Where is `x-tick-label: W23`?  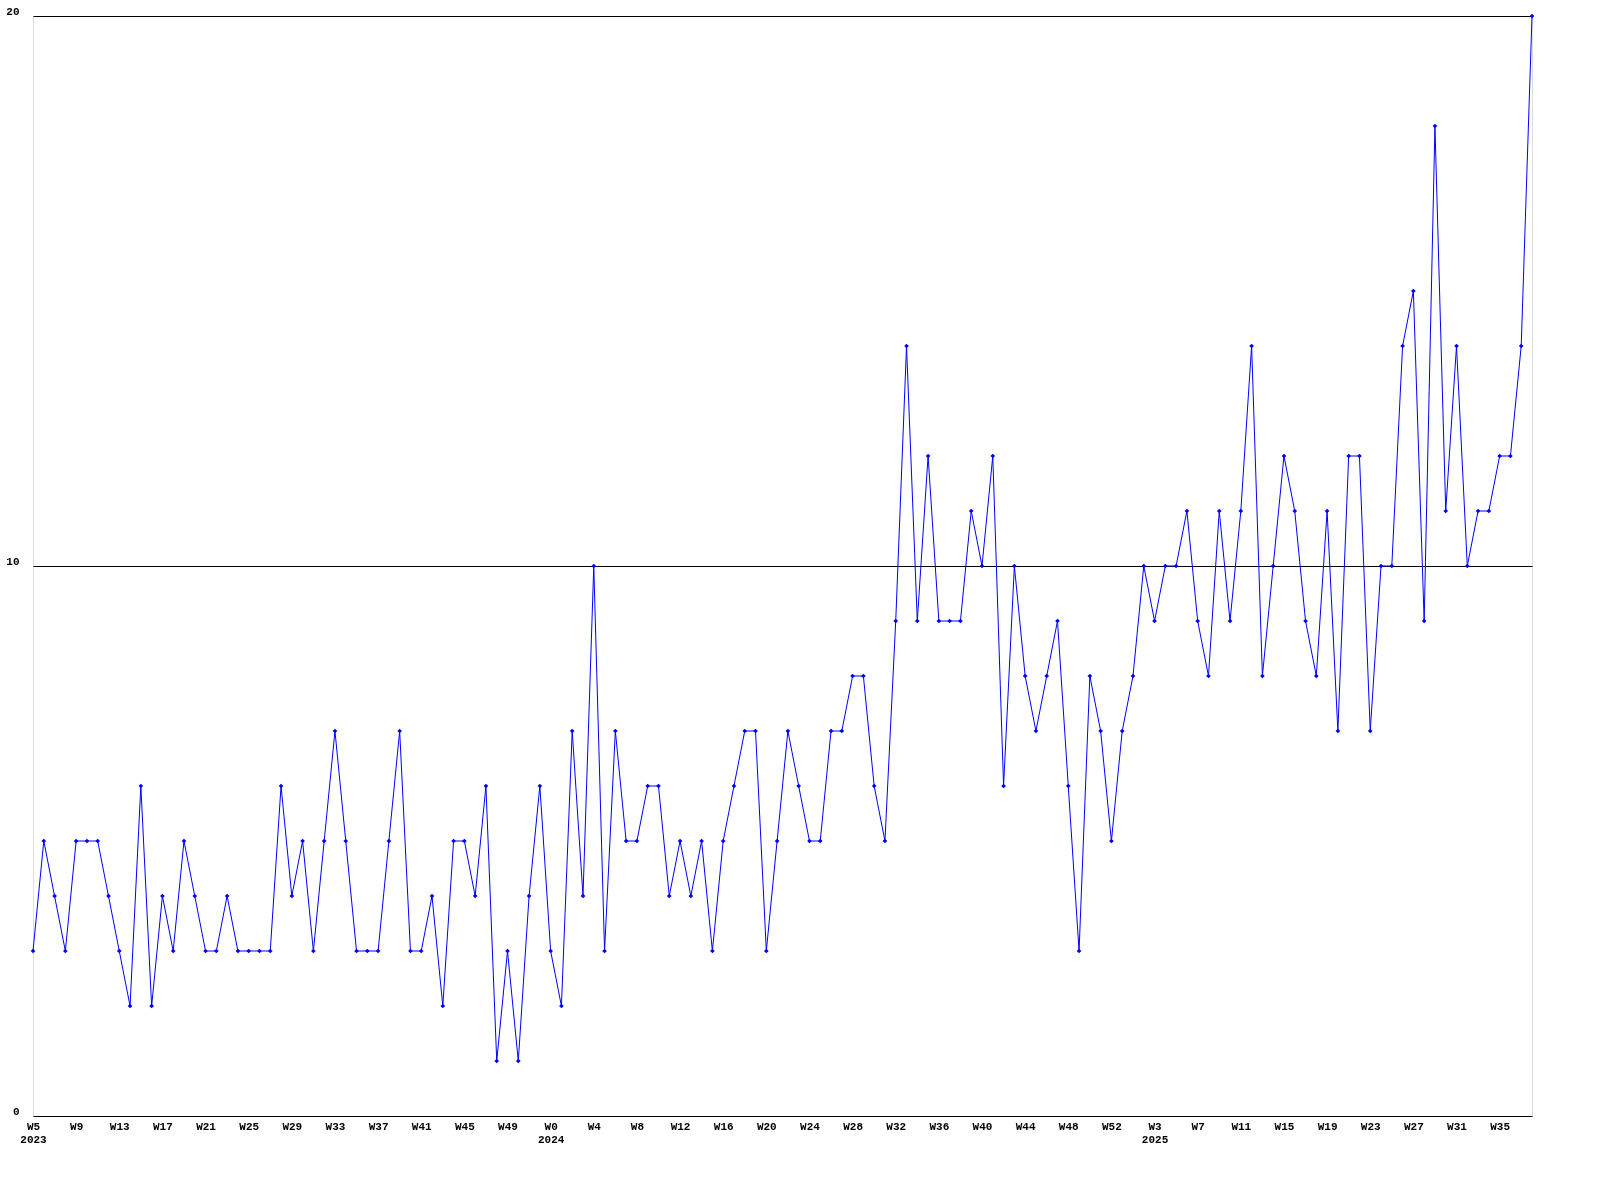
x-tick-label: W23 is located at coordinates (1371, 1126).